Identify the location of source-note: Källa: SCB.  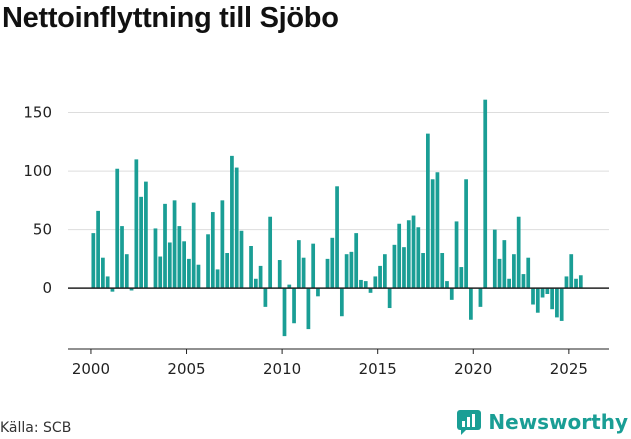
(36, 428).